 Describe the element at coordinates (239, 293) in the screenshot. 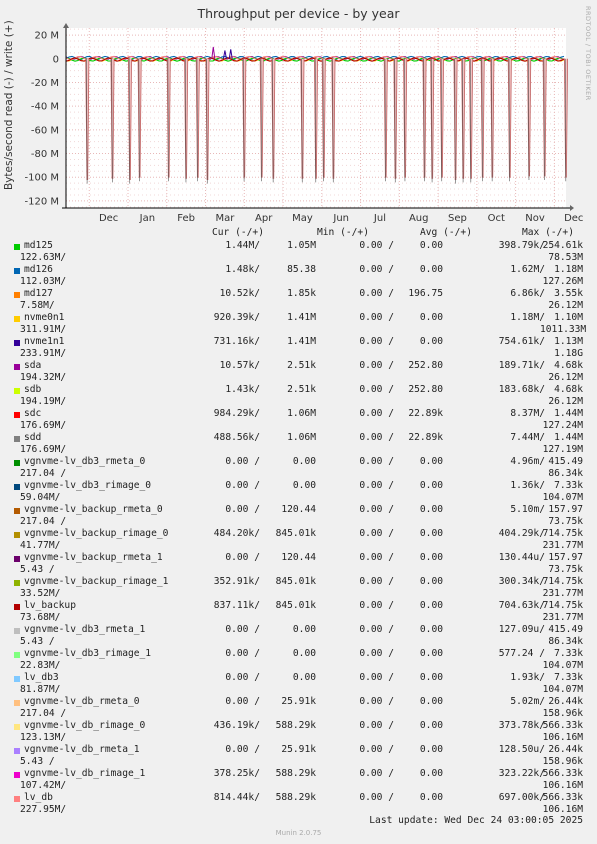

I see `legend-cur: 10.52k/` at that location.